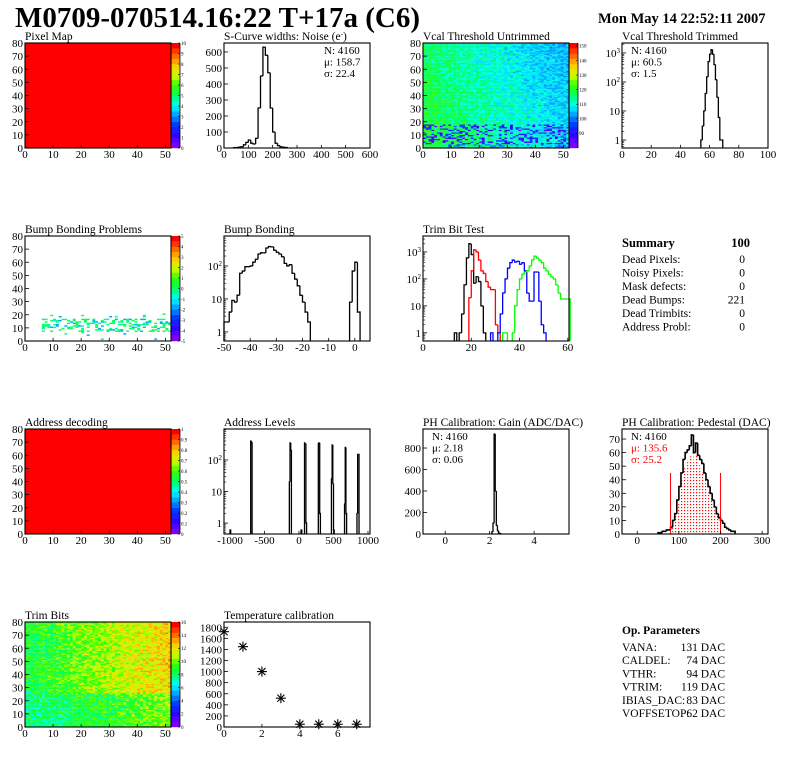 The width and height of the screenshot is (796, 772). What do you see at coordinates (18, 136) in the screenshot?
I see `y-tick-label: 10` at bounding box center [18, 136].